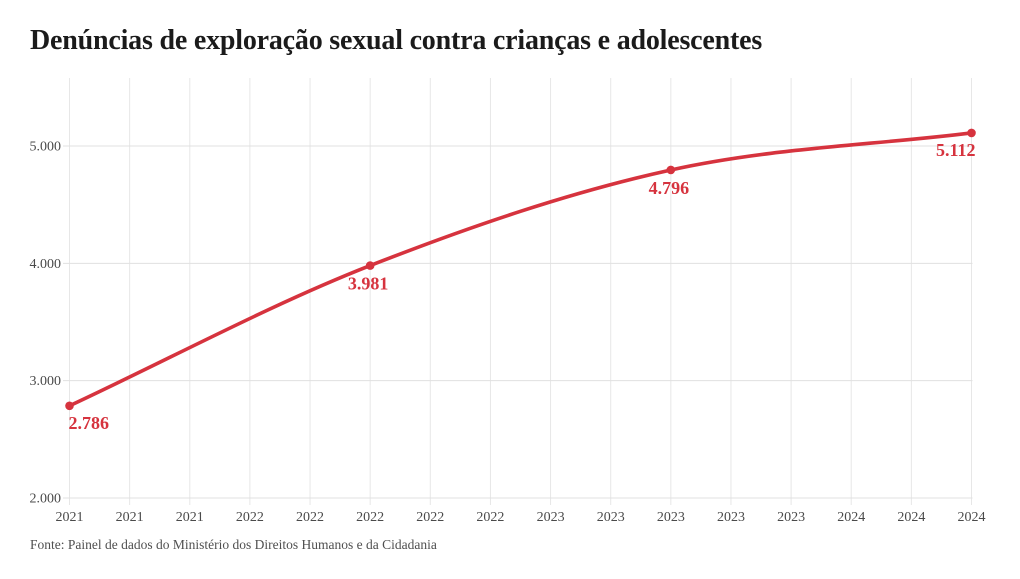 Image resolution: width=1020 pixels, height=579 pixels. What do you see at coordinates (46, 323) in the screenshot?
I see `y-tick-labels: 2.000 3.000 4.000 5.000` at bounding box center [46, 323].